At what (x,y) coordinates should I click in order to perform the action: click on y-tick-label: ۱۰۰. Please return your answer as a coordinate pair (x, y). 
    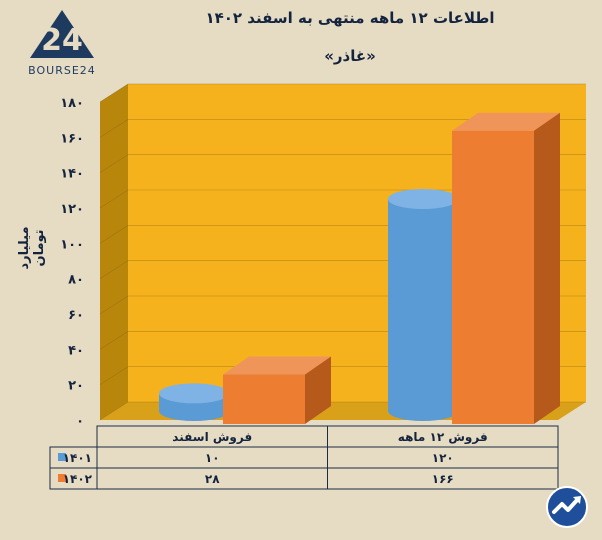
    Looking at the image, I should click on (72, 244).